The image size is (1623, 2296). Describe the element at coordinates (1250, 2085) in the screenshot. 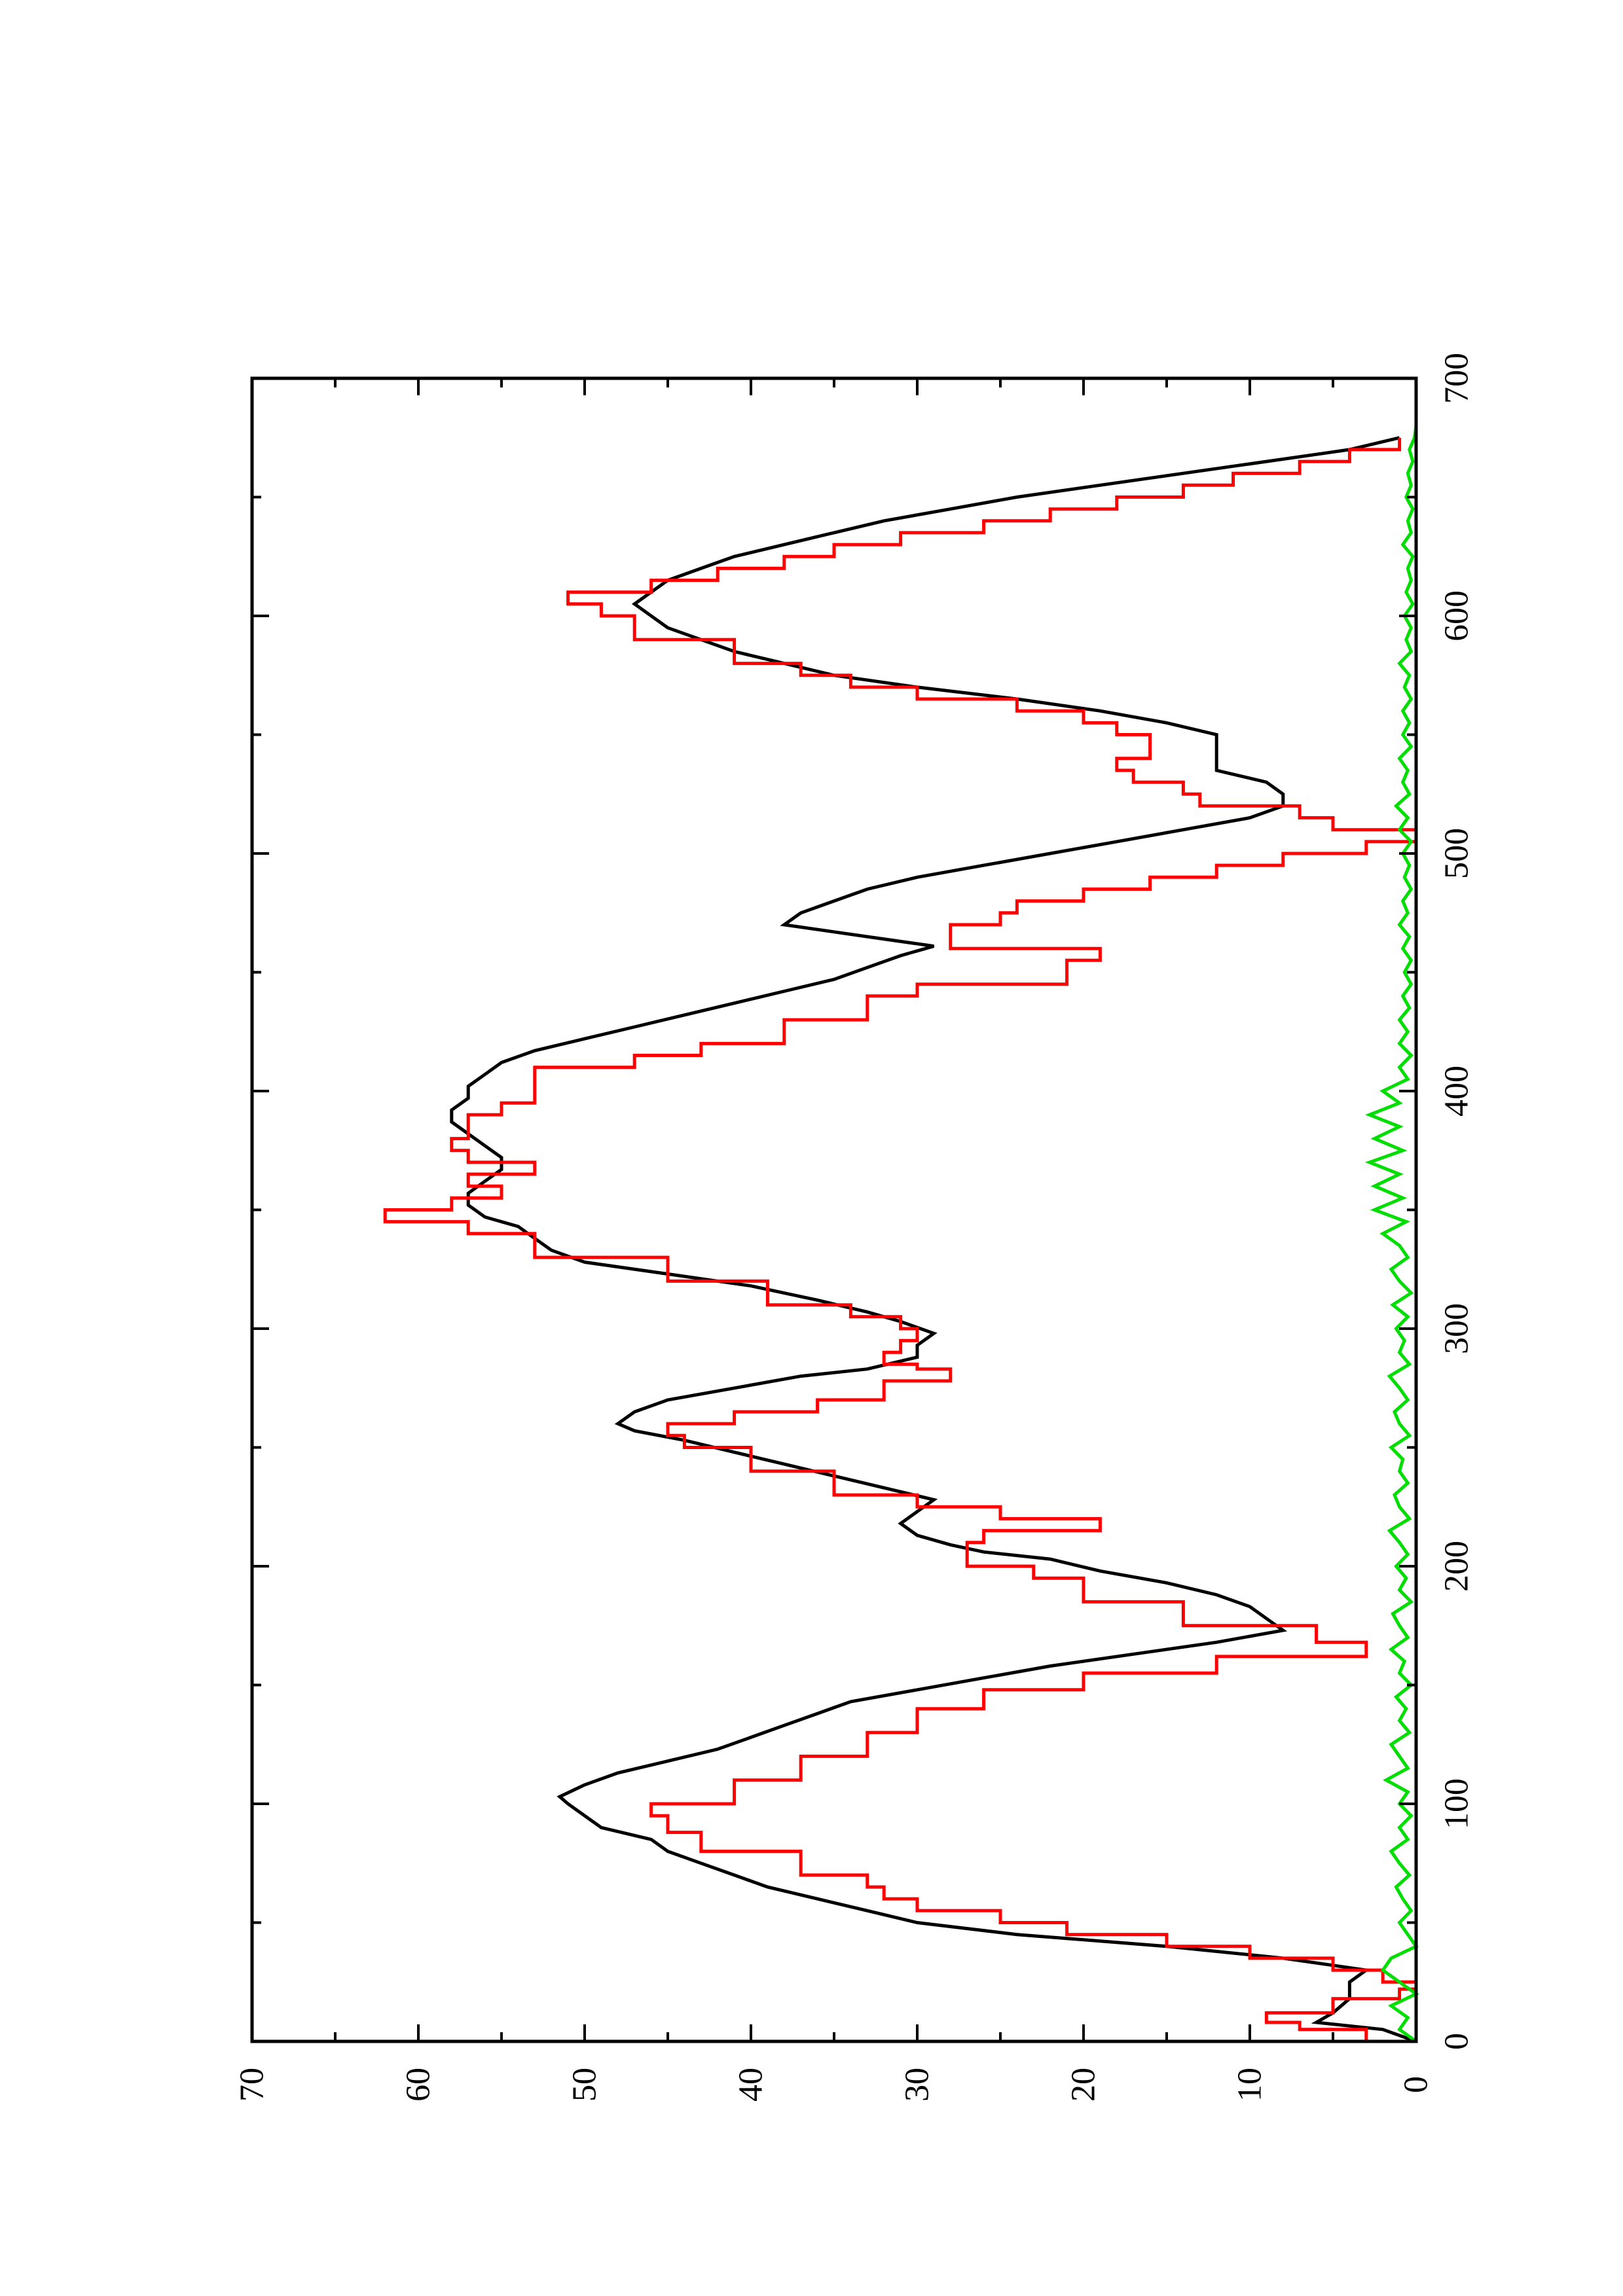

I see `y-tick-label: 10` at that location.